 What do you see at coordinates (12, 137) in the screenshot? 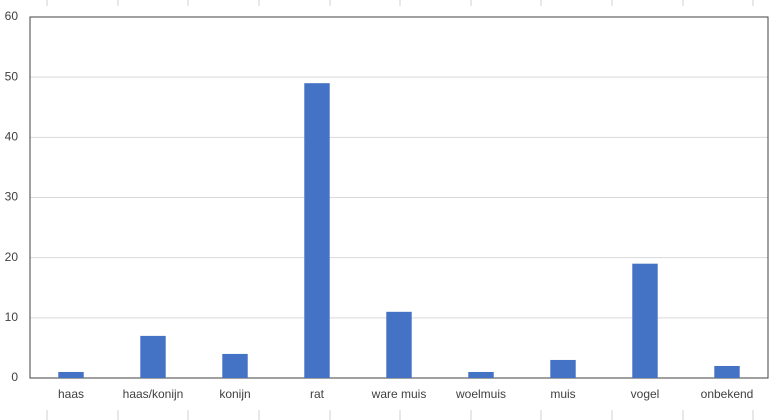
I see `y-tick-label: 40` at bounding box center [12, 137].